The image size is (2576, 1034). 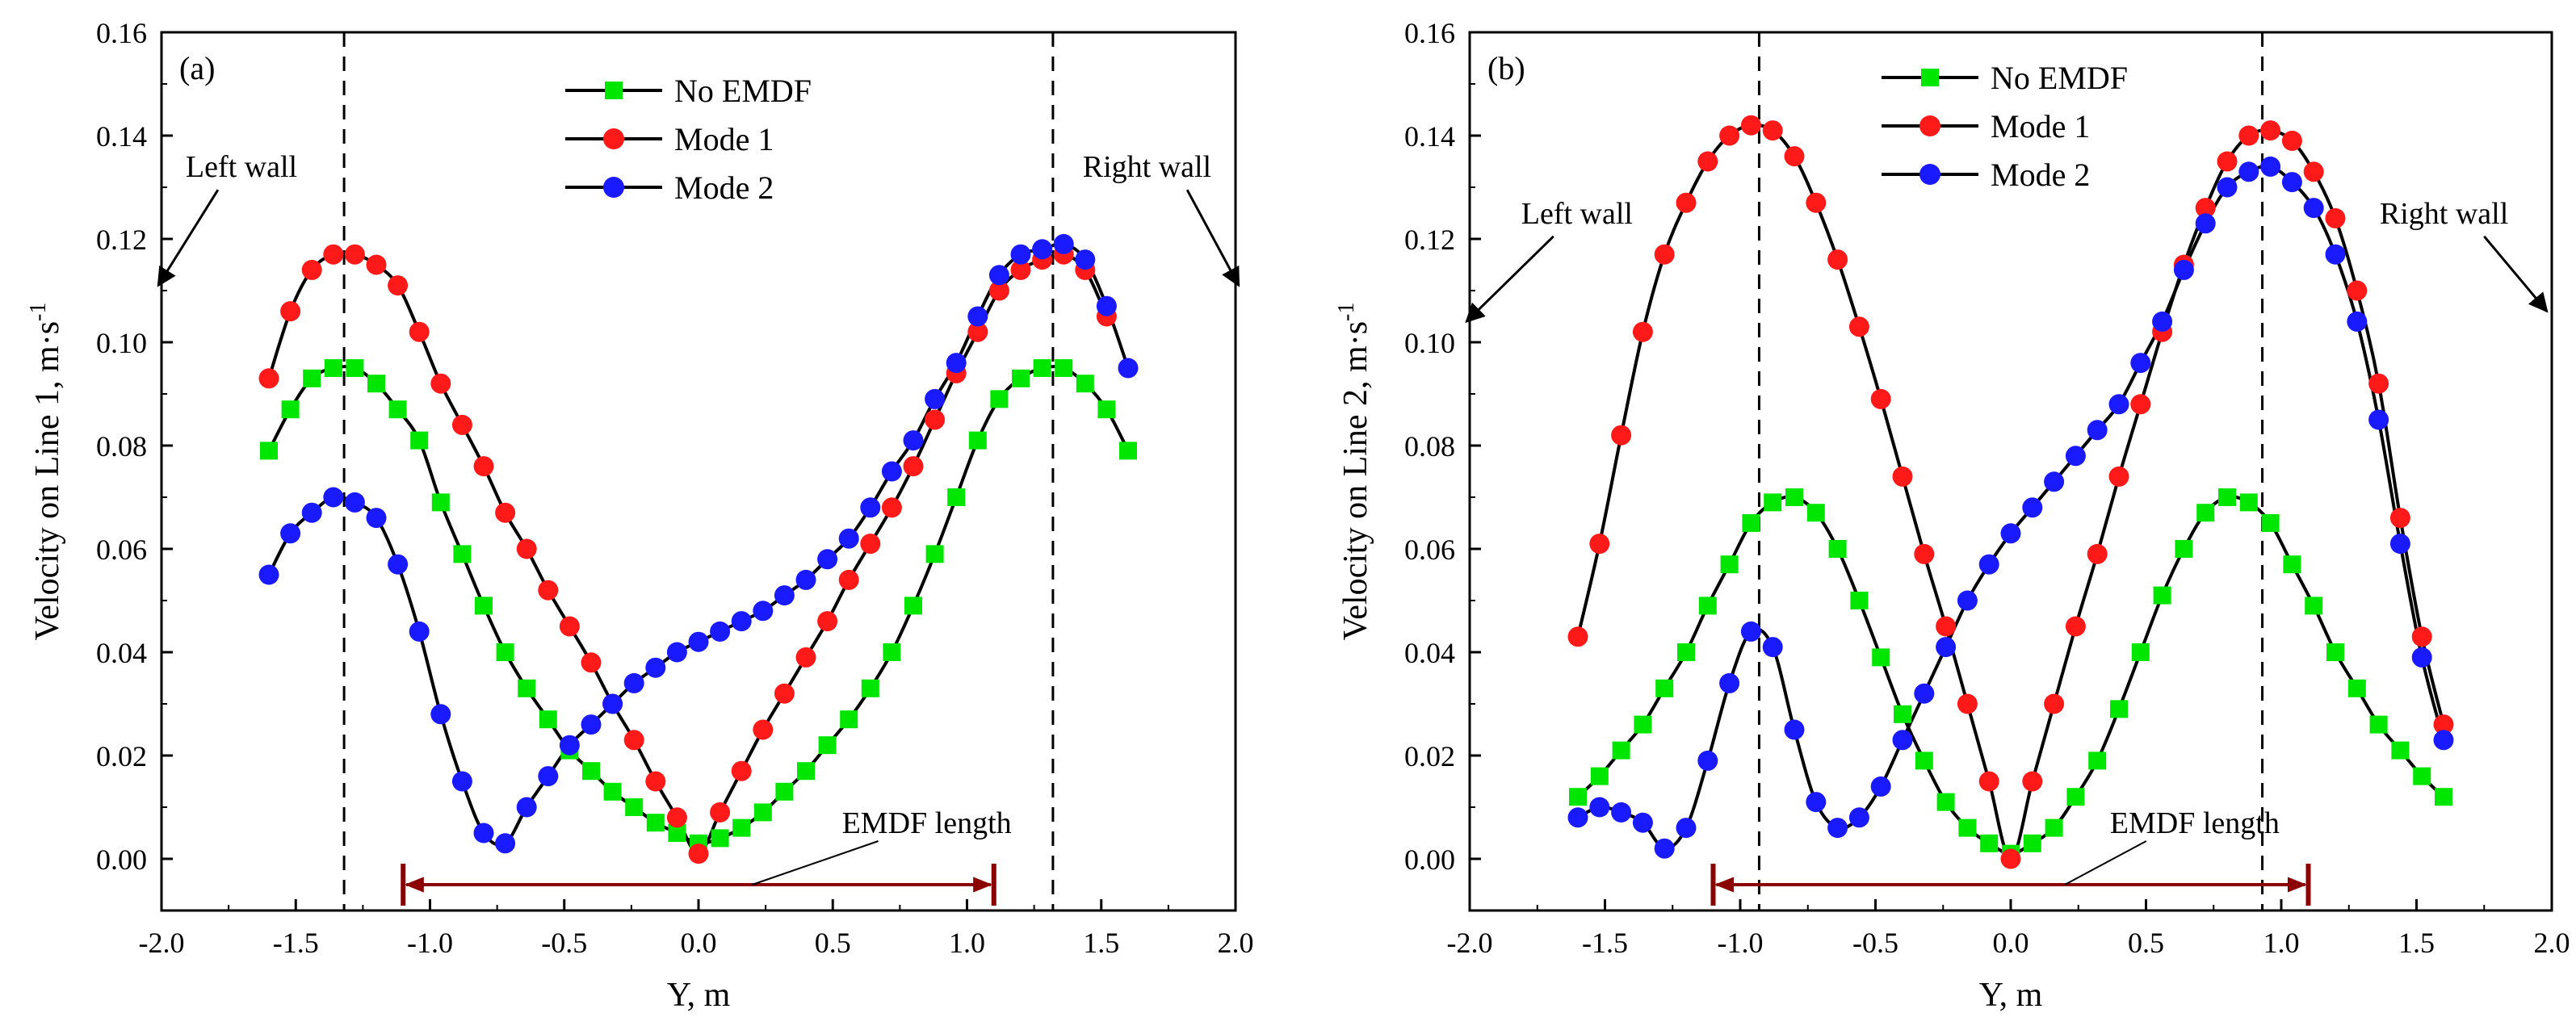 What do you see at coordinates (688, 91) in the screenshot?
I see `legend-item-no-emdf: No EMDF` at bounding box center [688, 91].